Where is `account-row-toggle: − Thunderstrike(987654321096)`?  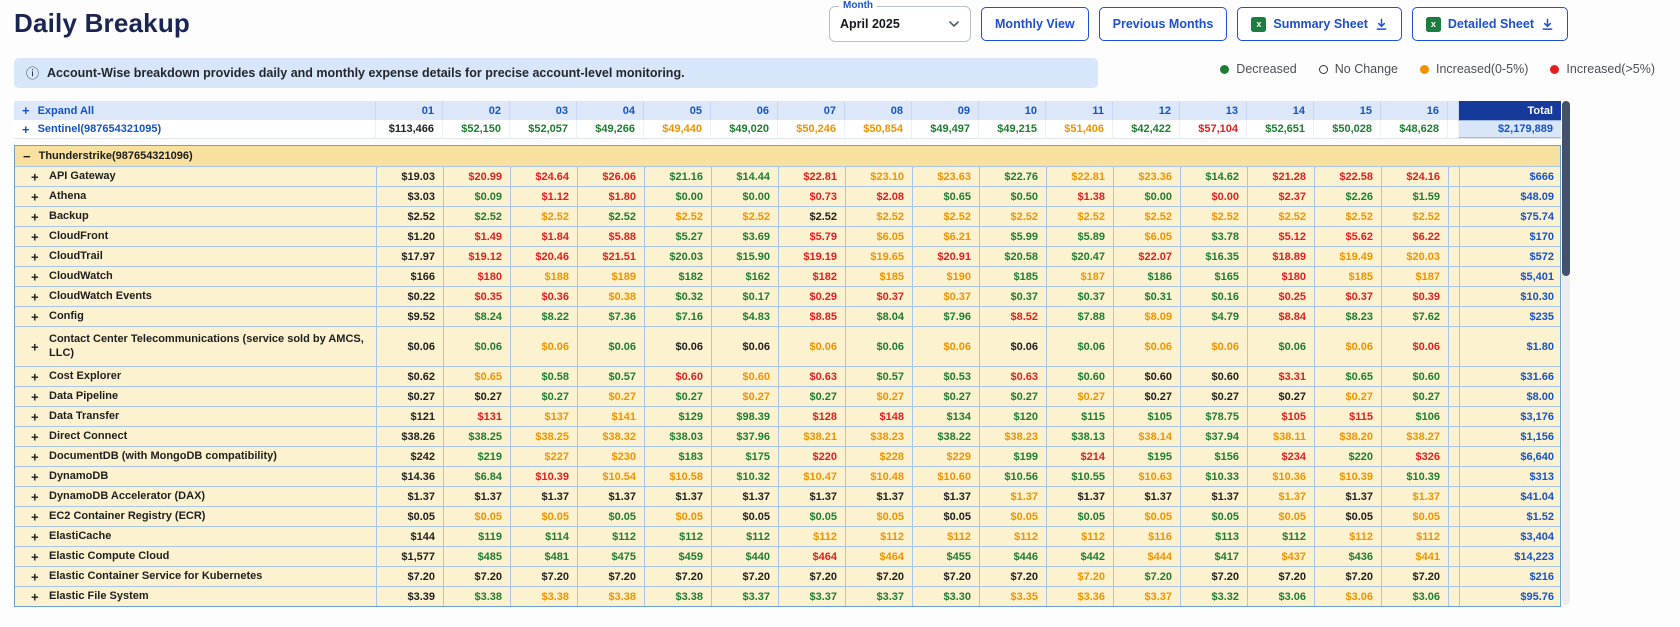 account-row-toggle: − Thunderstrike(987654321096) is located at coordinates (788, 156).